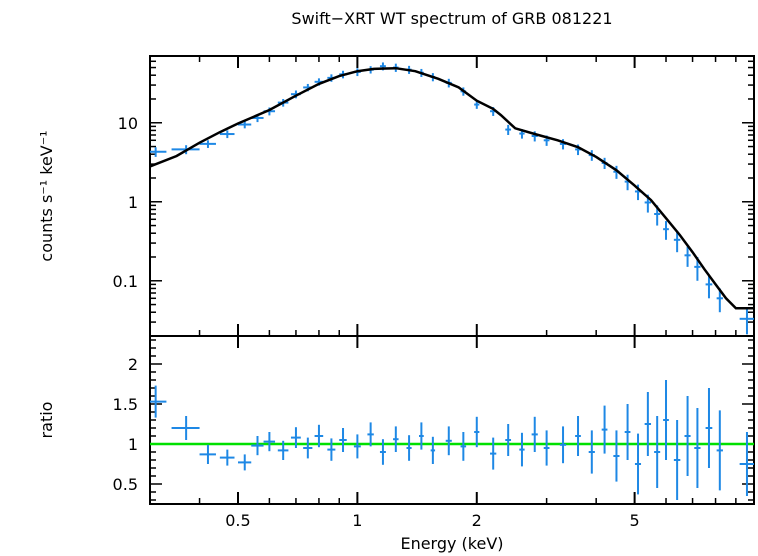 Image resolution: width=758 pixels, height=556 pixels. What do you see at coordinates (451, 543) in the screenshot?
I see `x-axis-label: Energy (keV)` at bounding box center [451, 543].